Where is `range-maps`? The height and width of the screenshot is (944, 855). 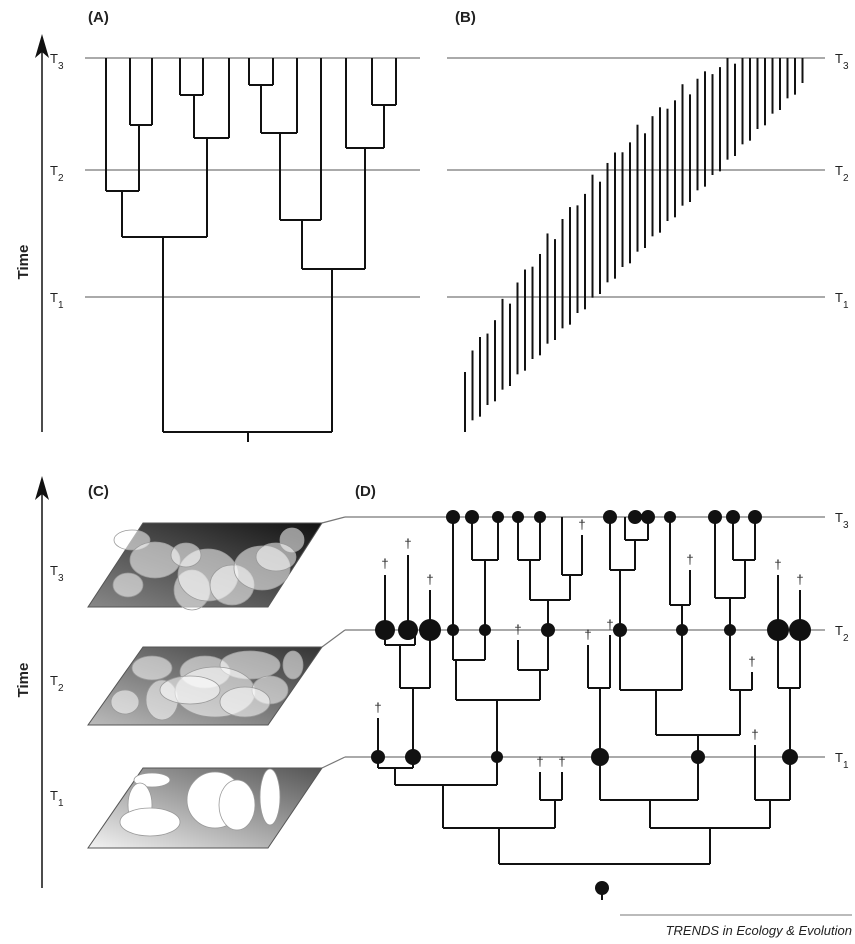 range-maps is located at coordinates (205, 685).